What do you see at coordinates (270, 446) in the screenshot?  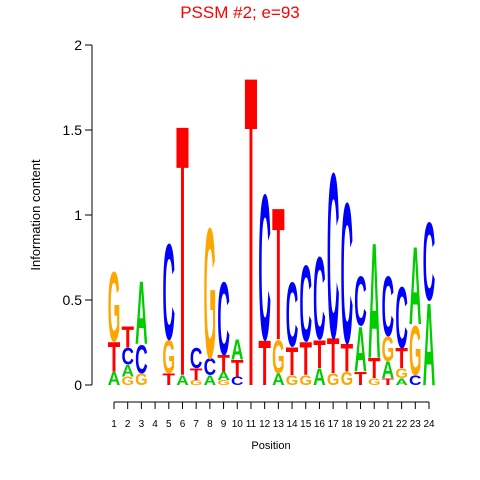 I see `x-axis-label: Position` at bounding box center [270, 446].